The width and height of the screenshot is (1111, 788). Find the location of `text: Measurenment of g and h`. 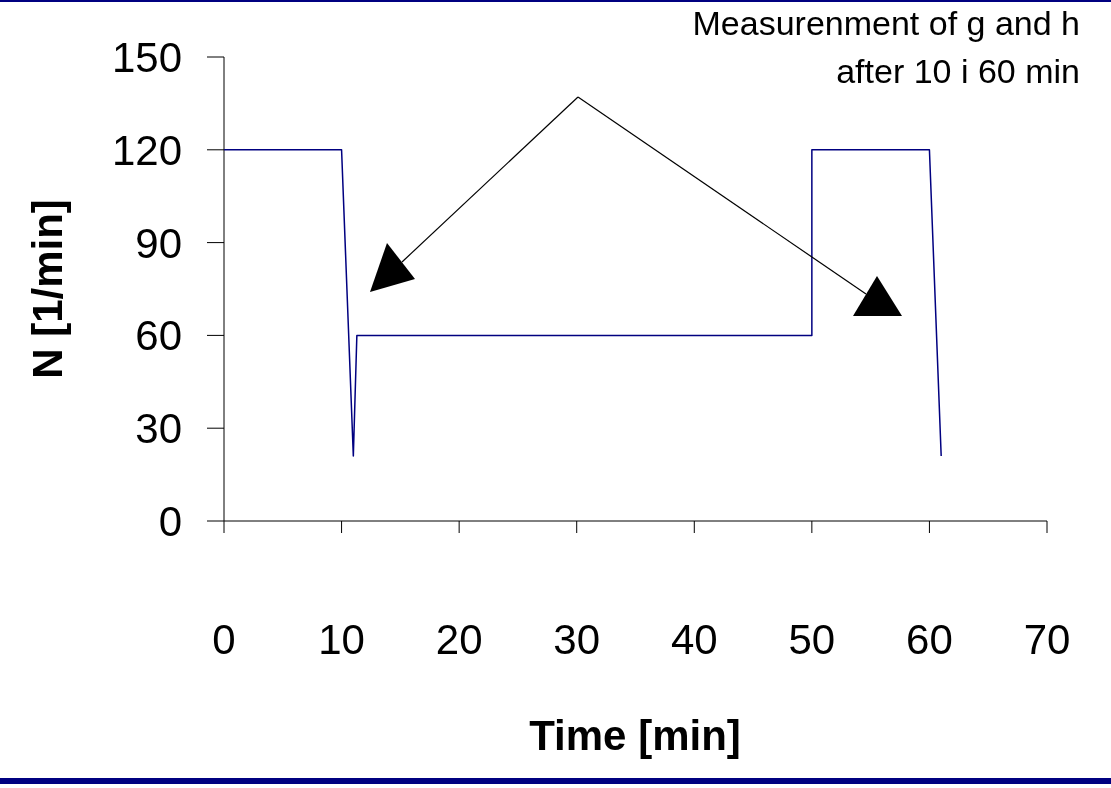

text: Measurenment of g and h is located at coordinates (886, 23).